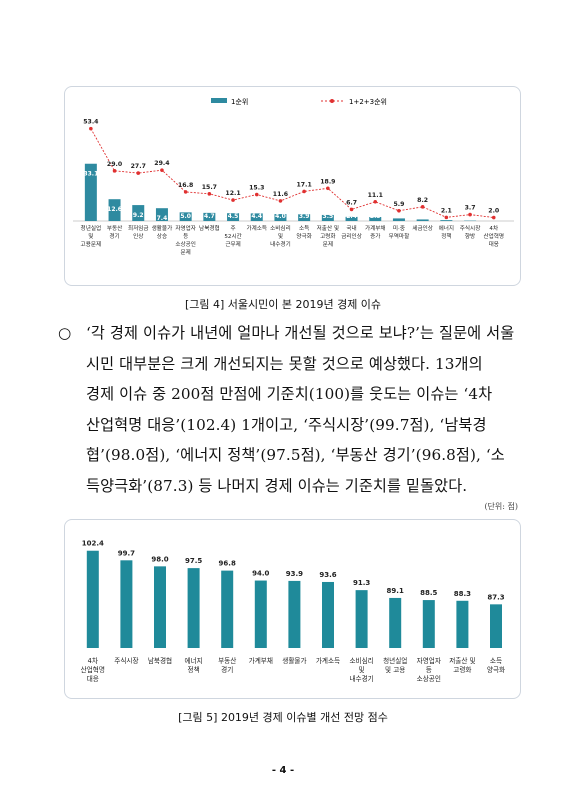 The image size is (566, 800). What do you see at coordinates (91, 244) in the screenshot?
I see `category-label: 고용문제` at bounding box center [91, 244].